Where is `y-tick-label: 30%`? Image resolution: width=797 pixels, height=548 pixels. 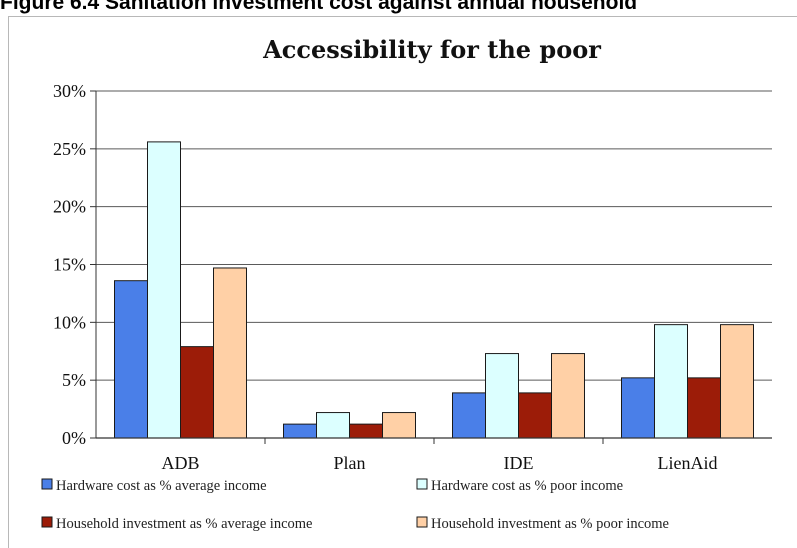 y-tick-label: 30% is located at coordinates (69, 91).